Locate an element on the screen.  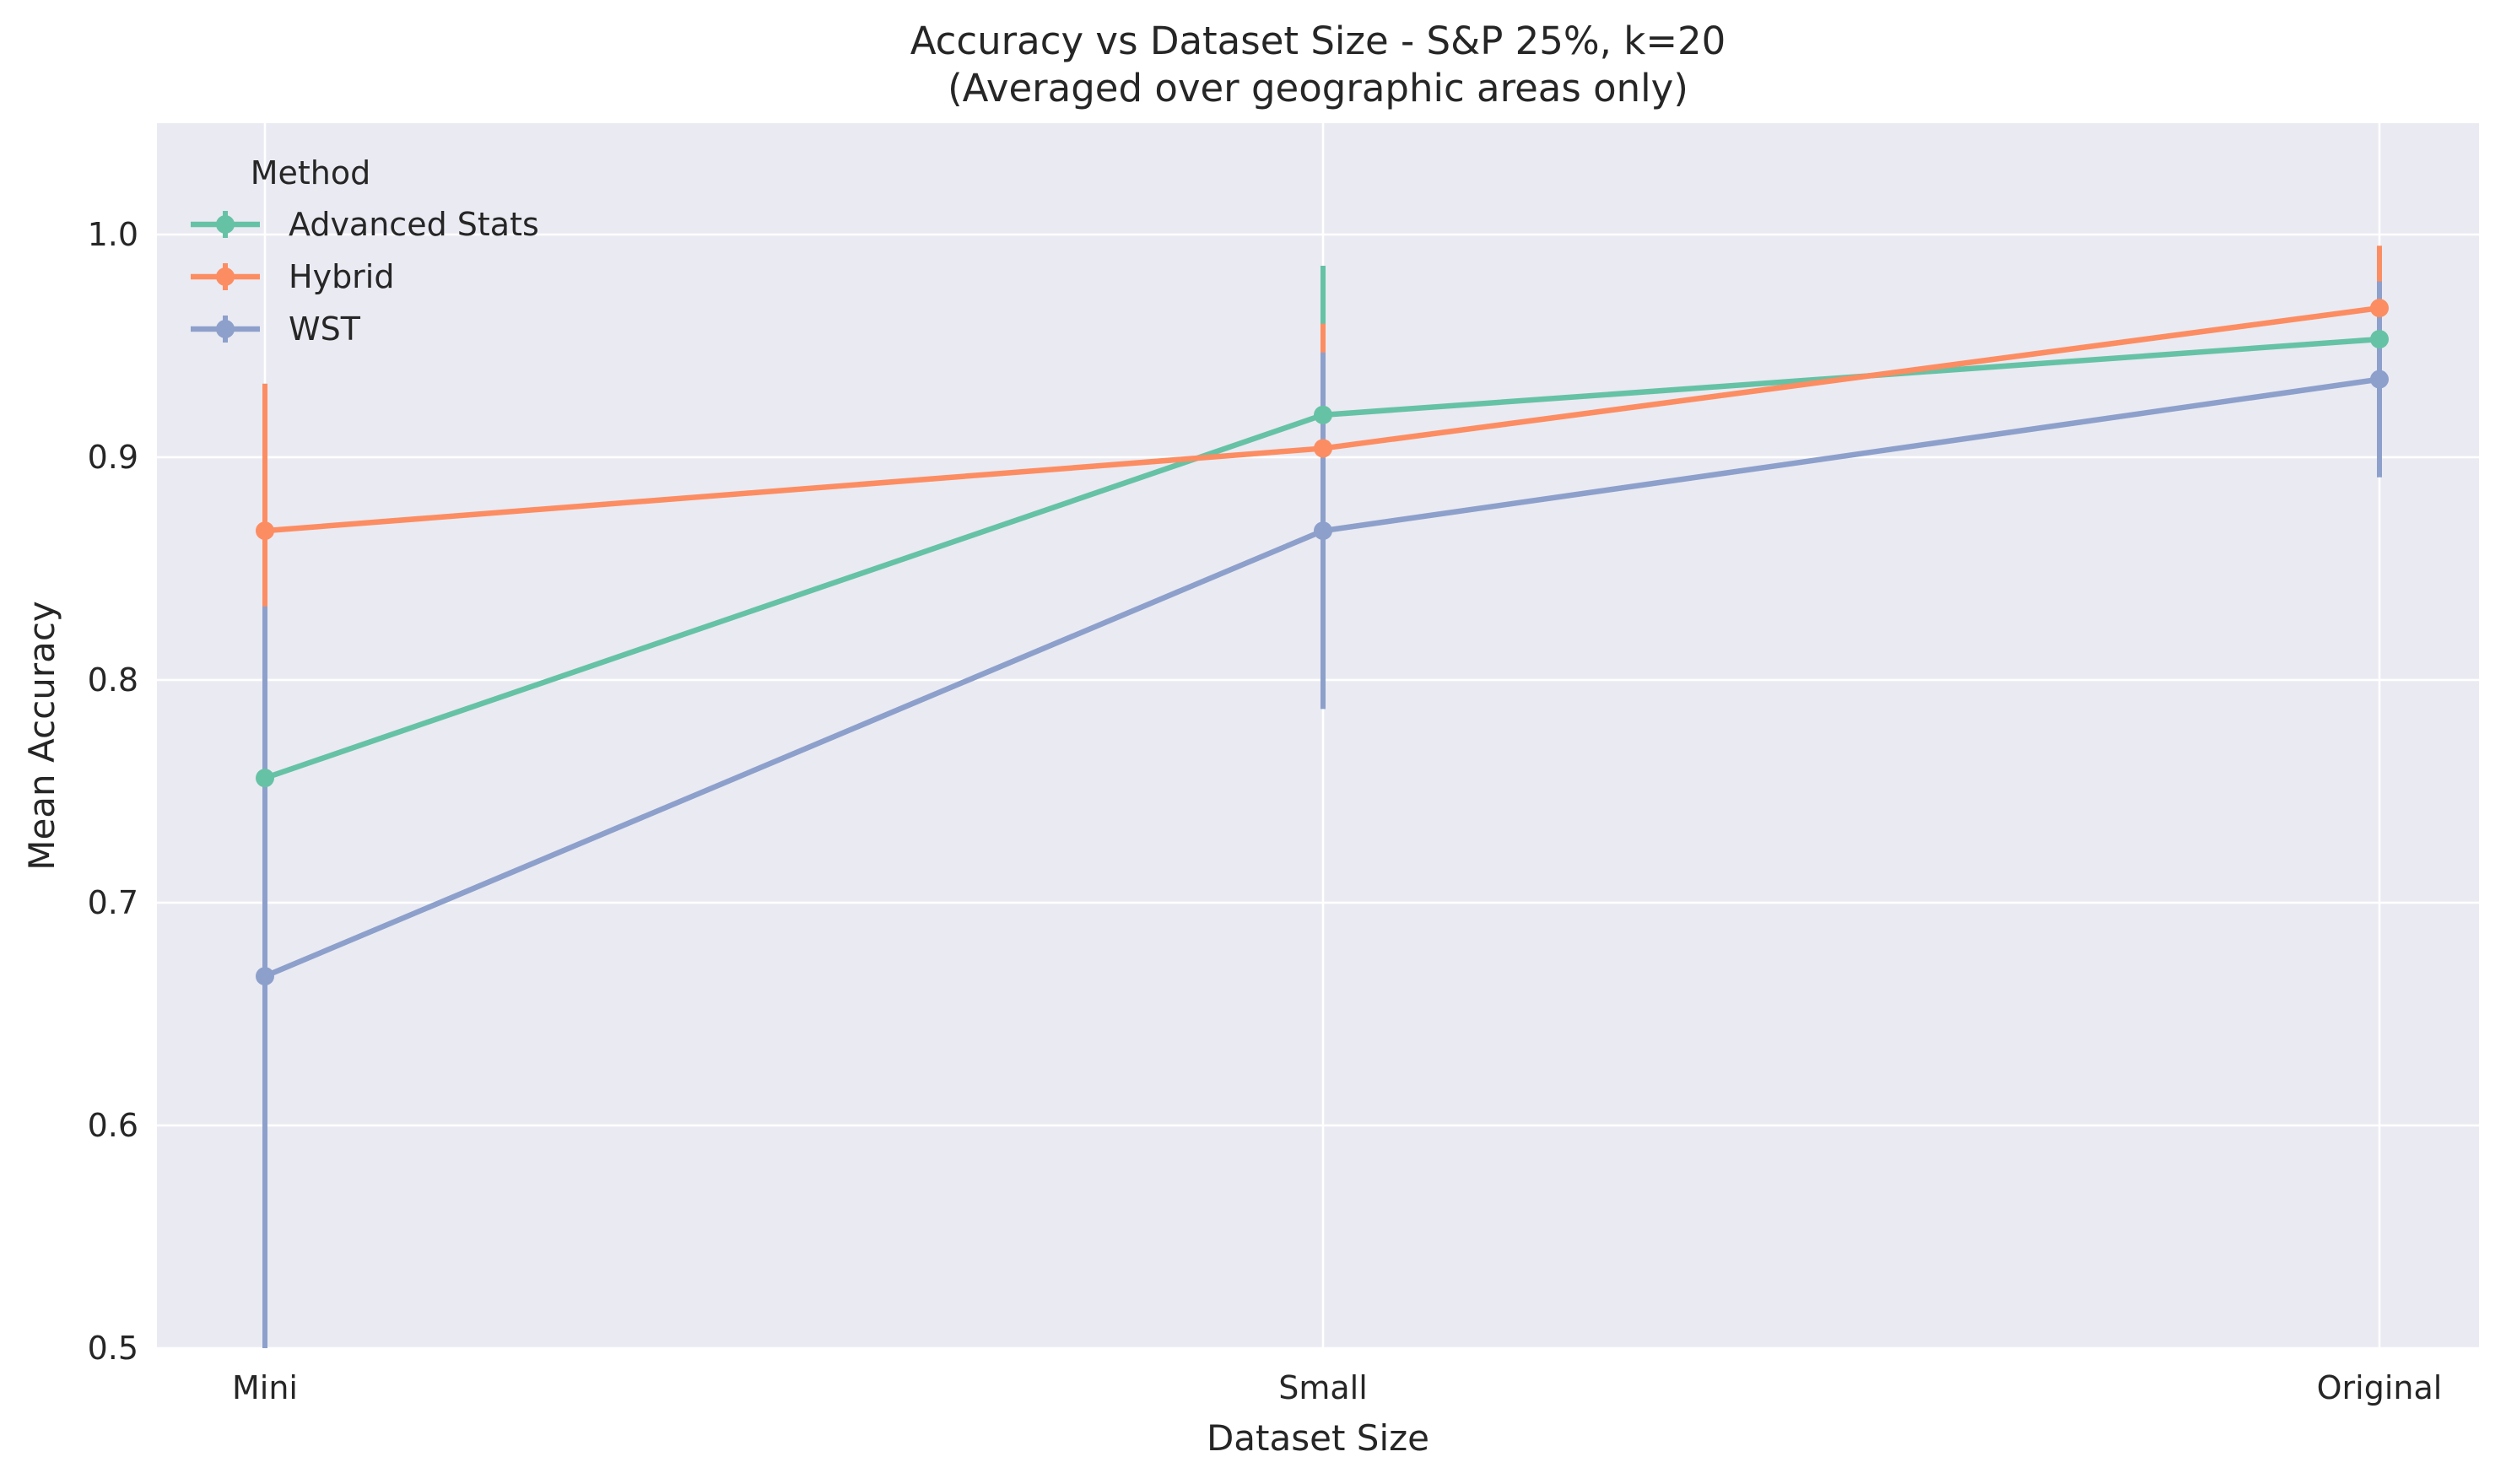
y-tick-label: 0.5 is located at coordinates (113, 1348).